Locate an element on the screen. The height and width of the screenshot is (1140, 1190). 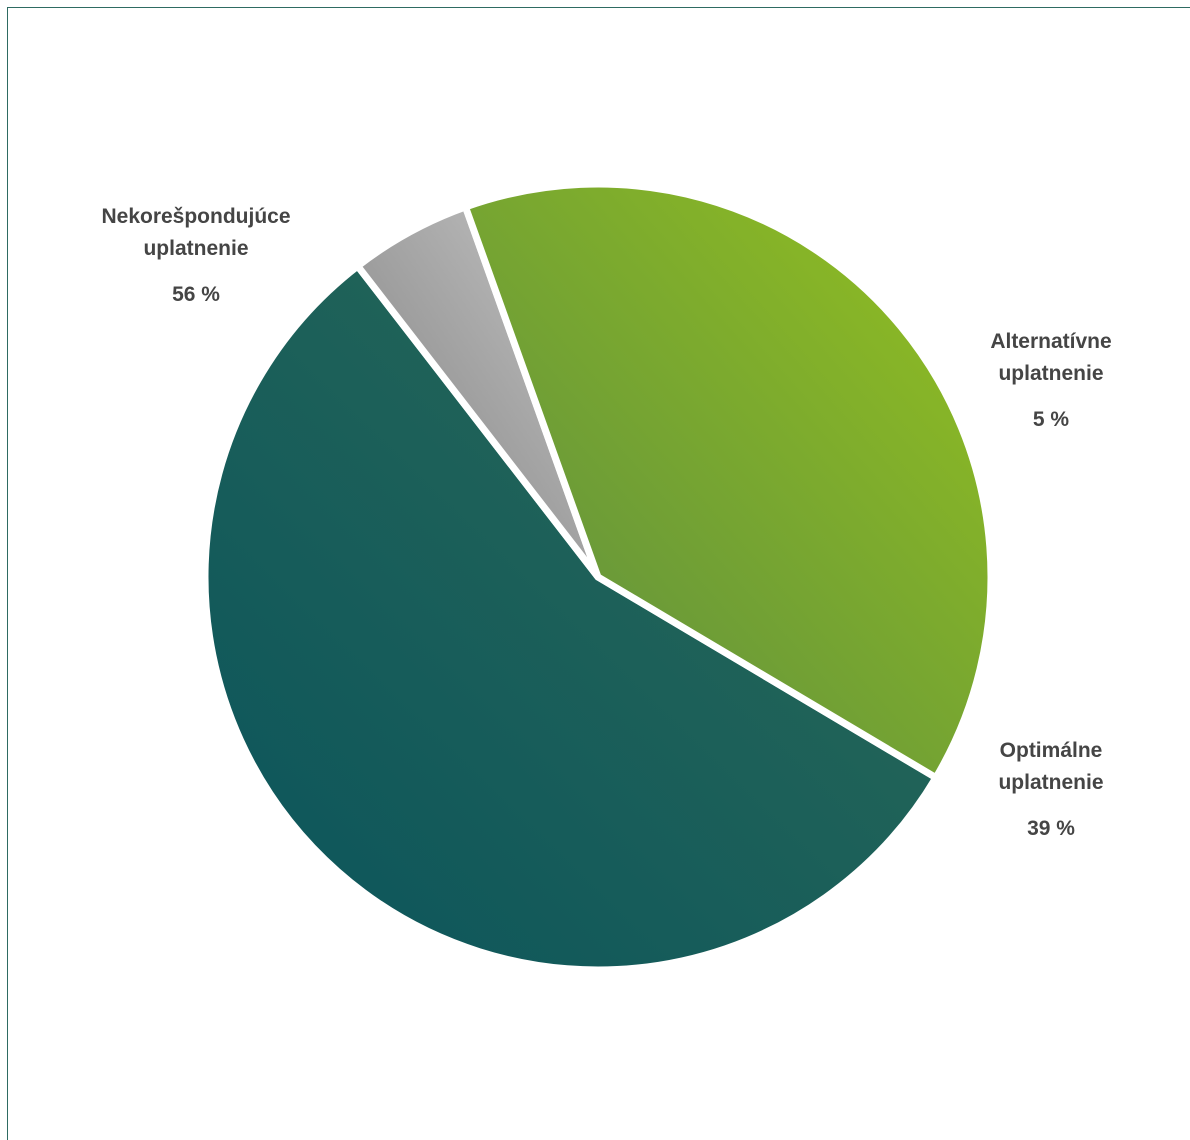
slice-label-value: 39 % is located at coordinates (1051, 828).